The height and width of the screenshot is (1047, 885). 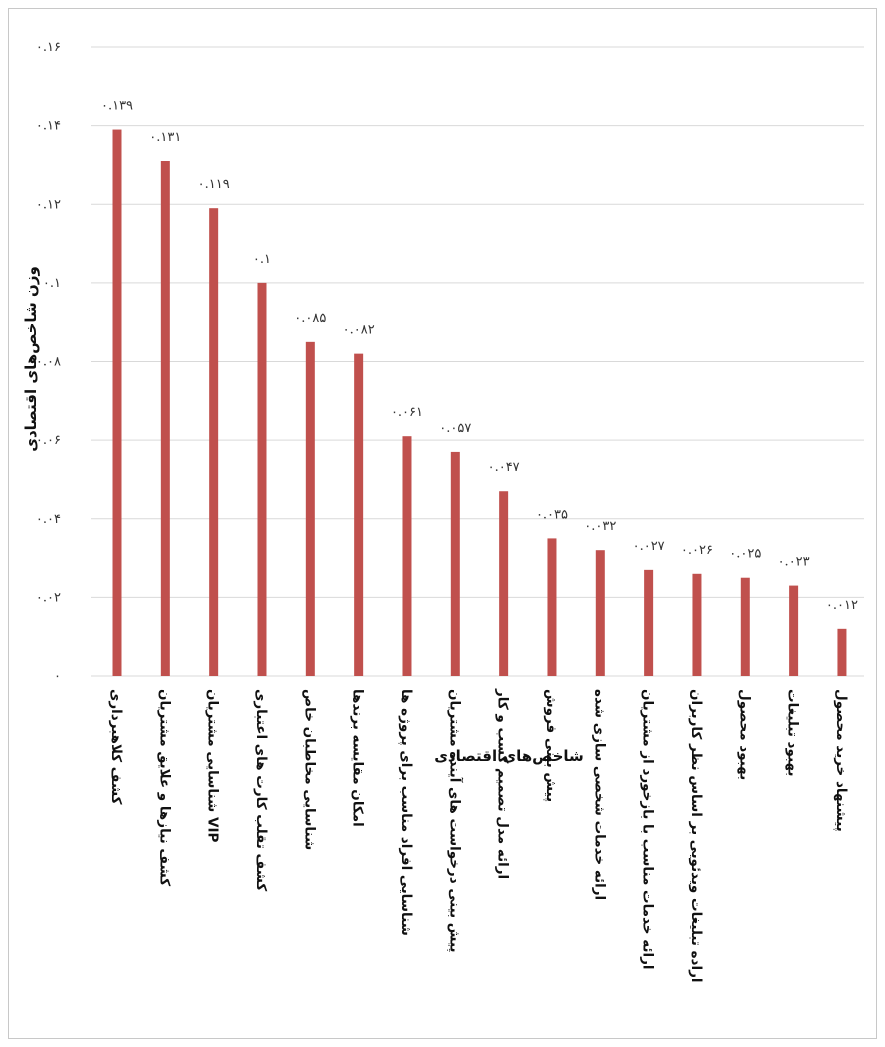 What do you see at coordinates (213, 765) in the screenshot?
I see `category-label: شناسایی مشتریان VIP` at bounding box center [213, 765].